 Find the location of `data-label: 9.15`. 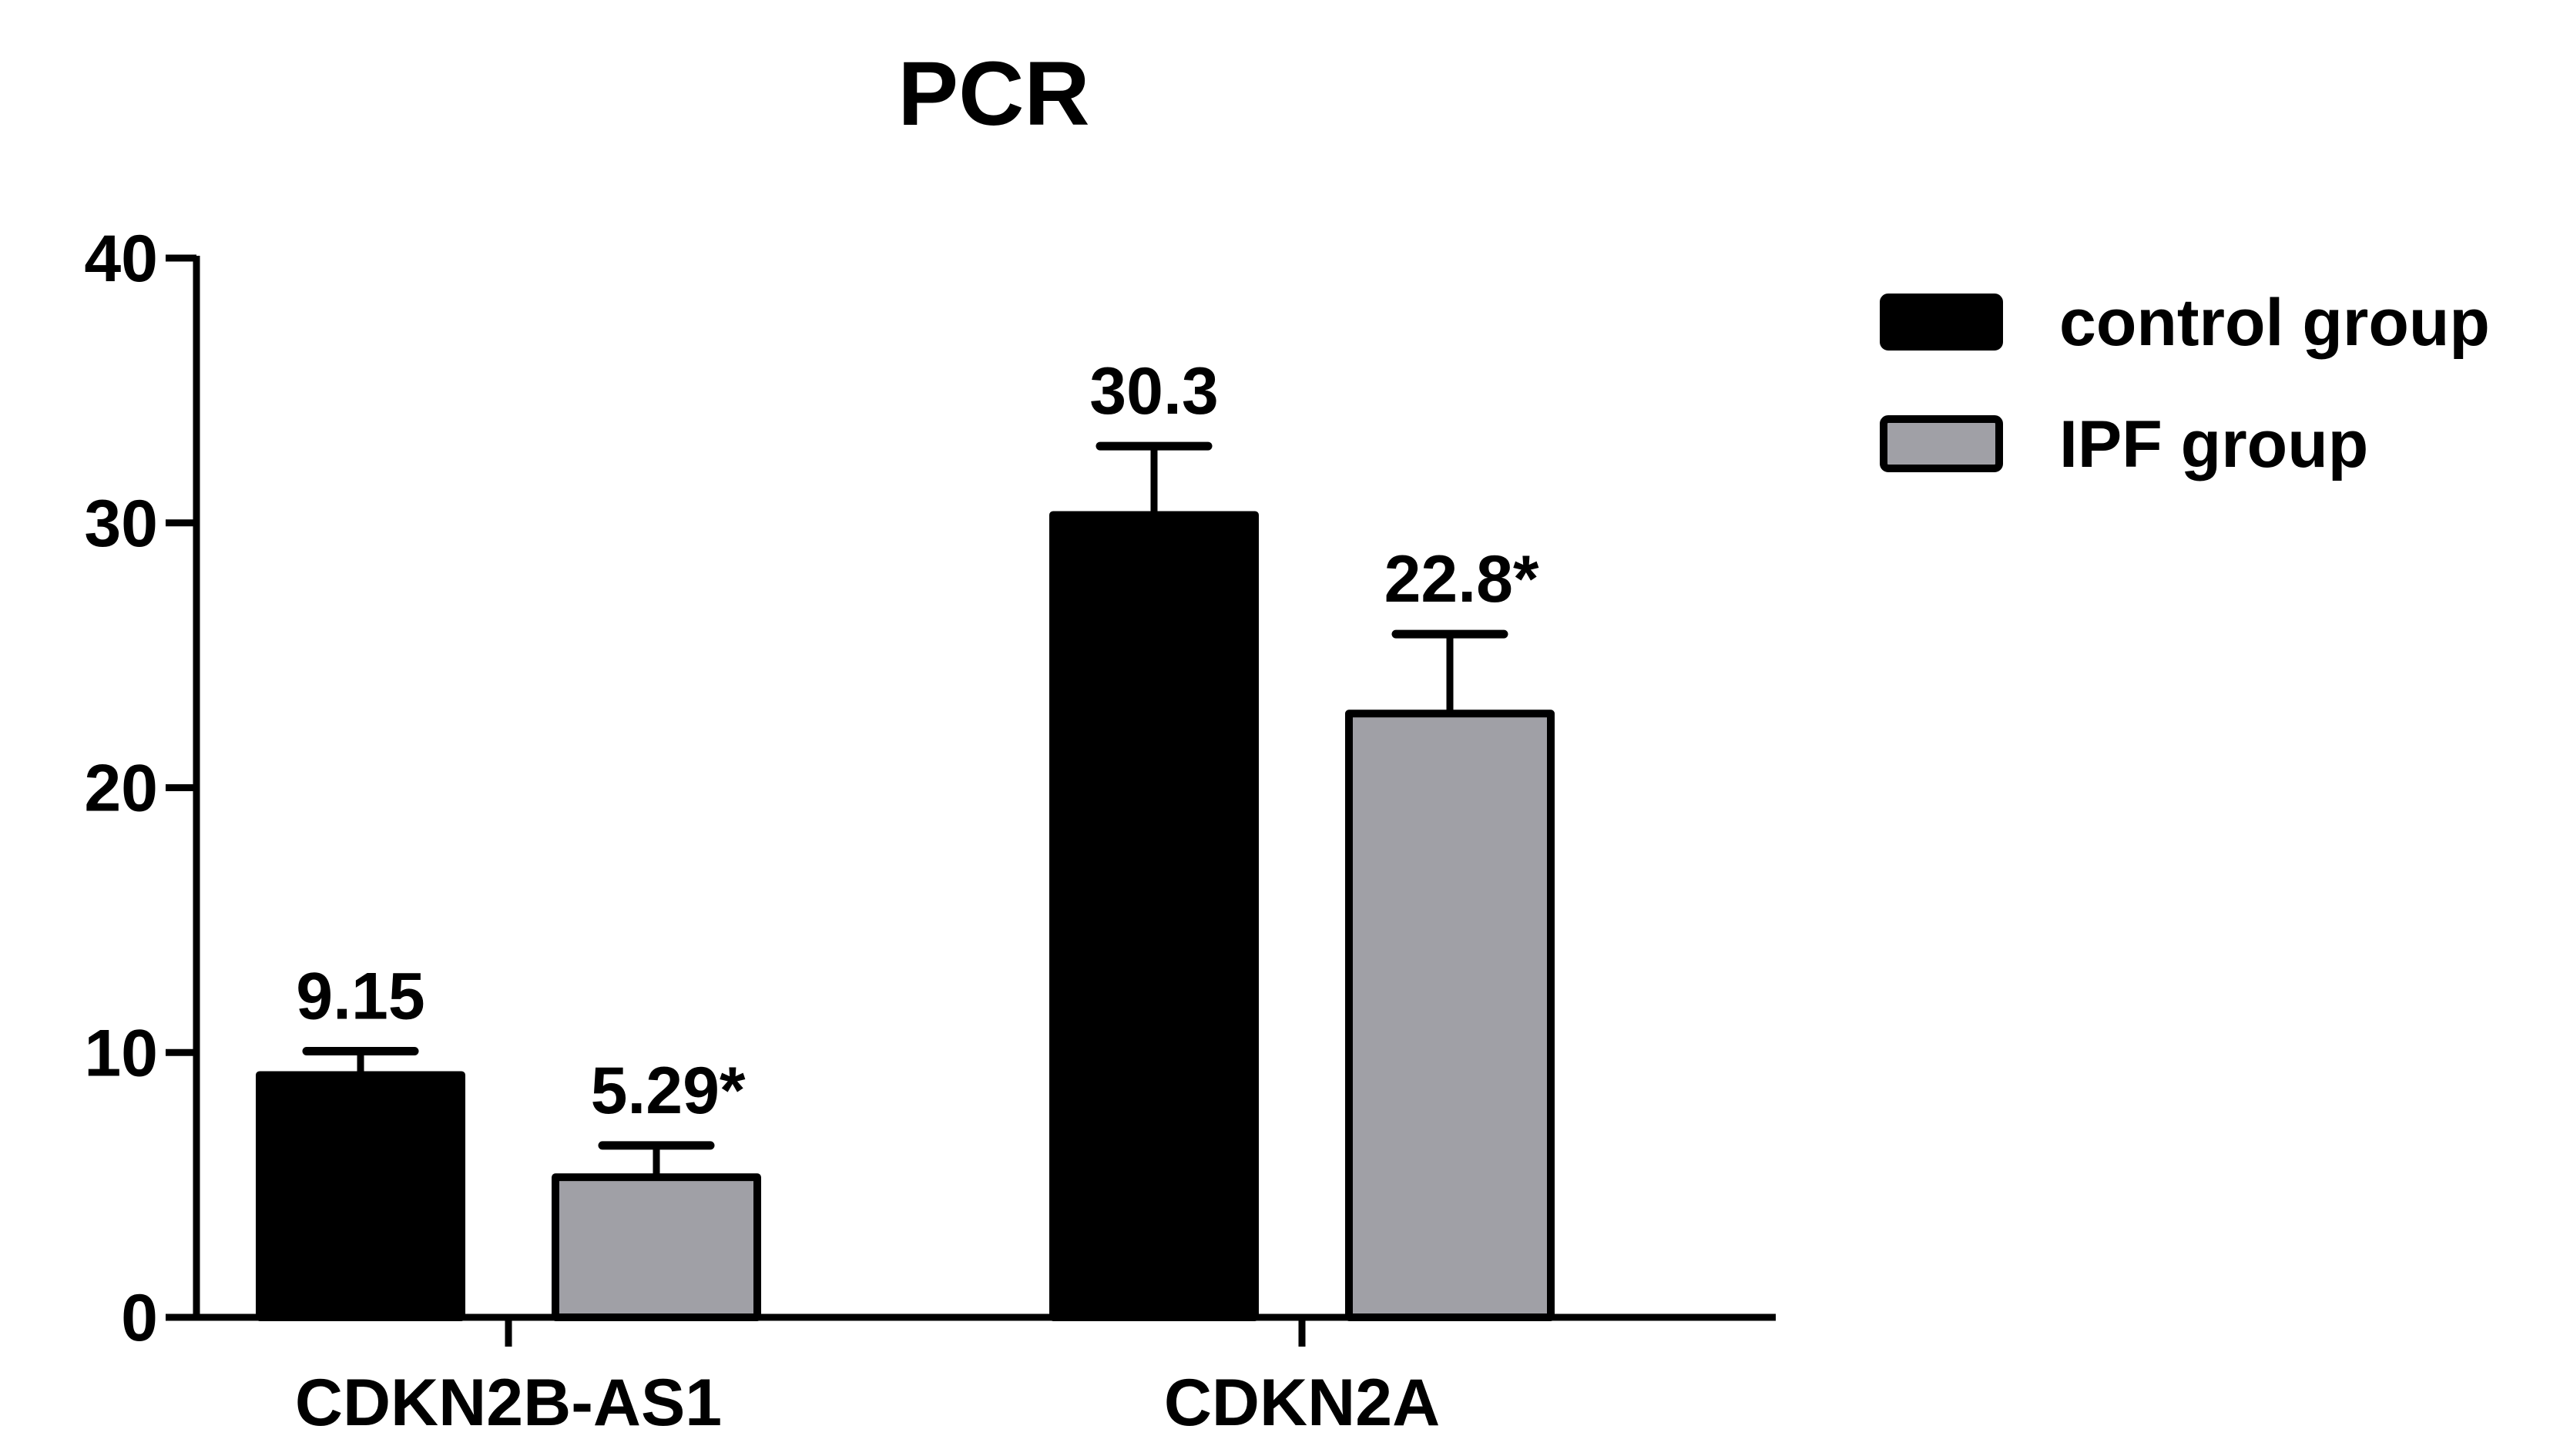

data-label: 9.15 is located at coordinates (360, 997).